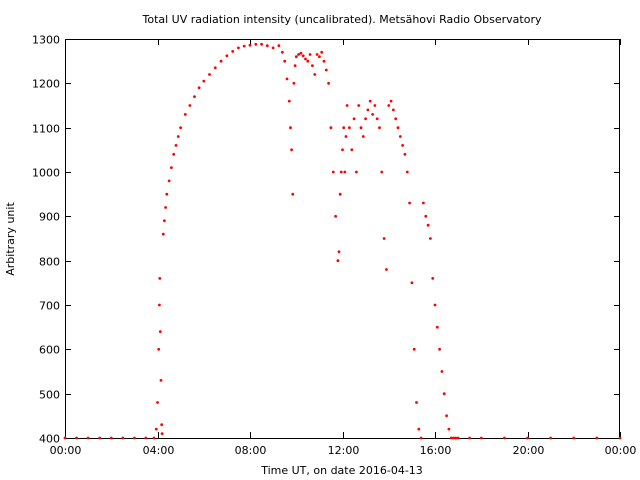  What do you see at coordinates (436, 450) in the screenshot?
I see `x-tick-label: 16:00` at bounding box center [436, 450].